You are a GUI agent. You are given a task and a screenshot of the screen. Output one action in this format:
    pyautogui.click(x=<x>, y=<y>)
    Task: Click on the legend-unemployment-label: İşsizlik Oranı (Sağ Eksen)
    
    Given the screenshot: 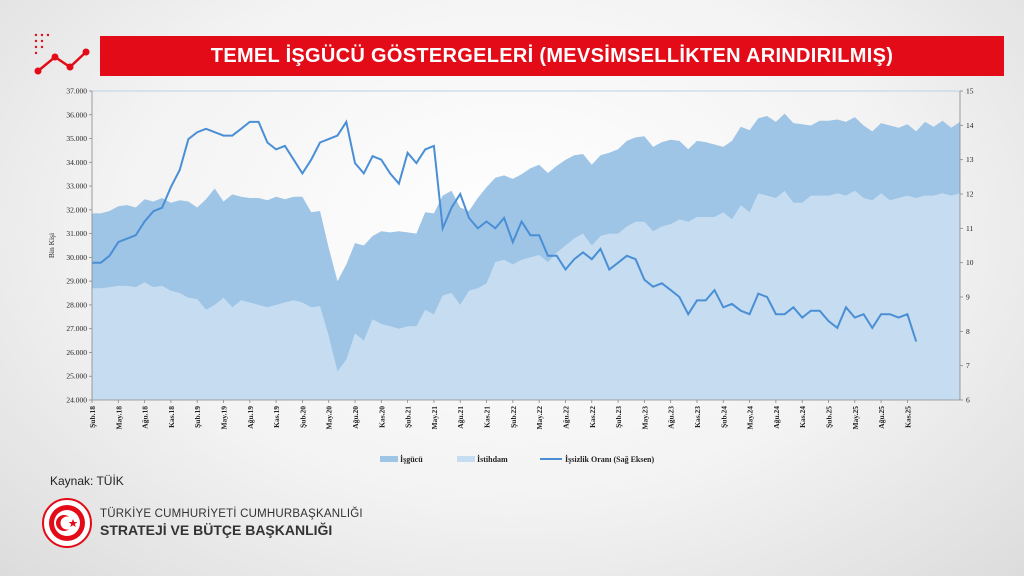 What is the action you would take?
    pyautogui.click(x=609, y=459)
    